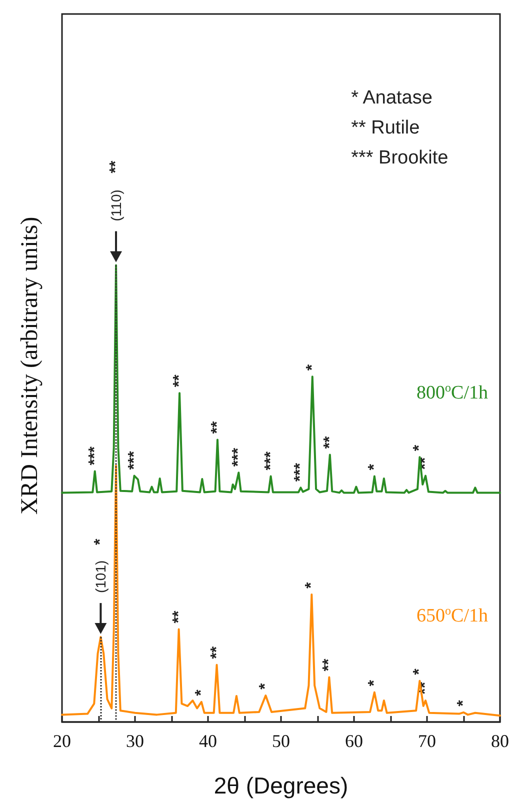  Describe the element at coordinates (208, 741) in the screenshot. I see `x-tick-label: 40` at that location.